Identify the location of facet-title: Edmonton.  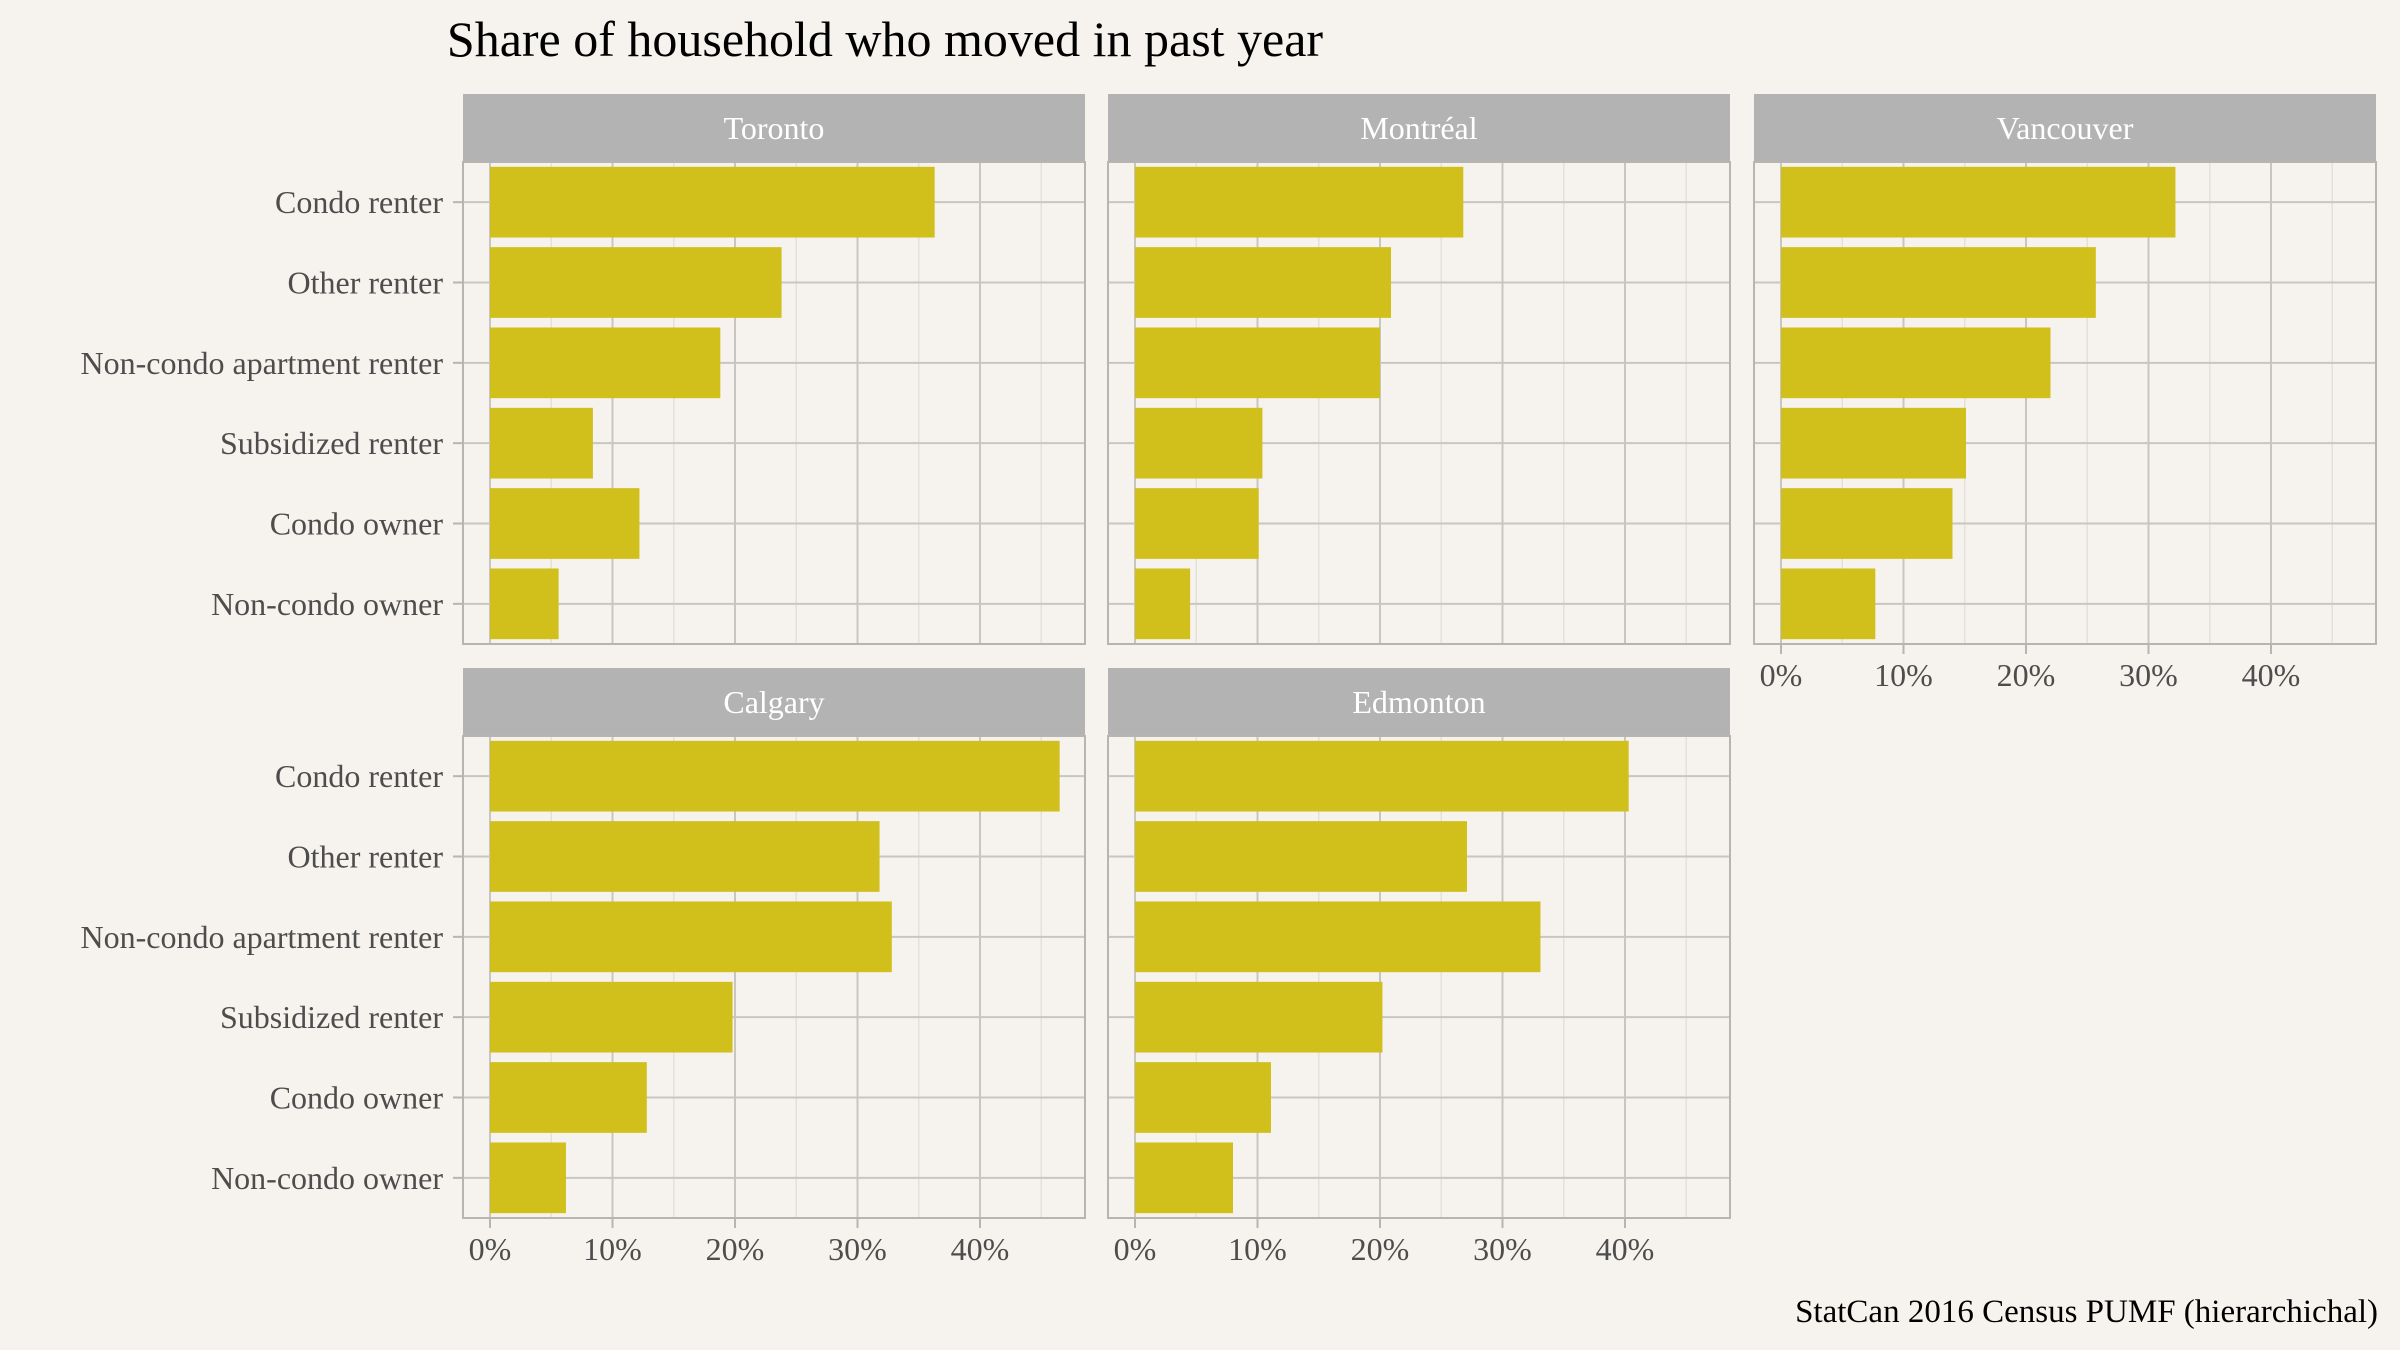
(1418, 702).